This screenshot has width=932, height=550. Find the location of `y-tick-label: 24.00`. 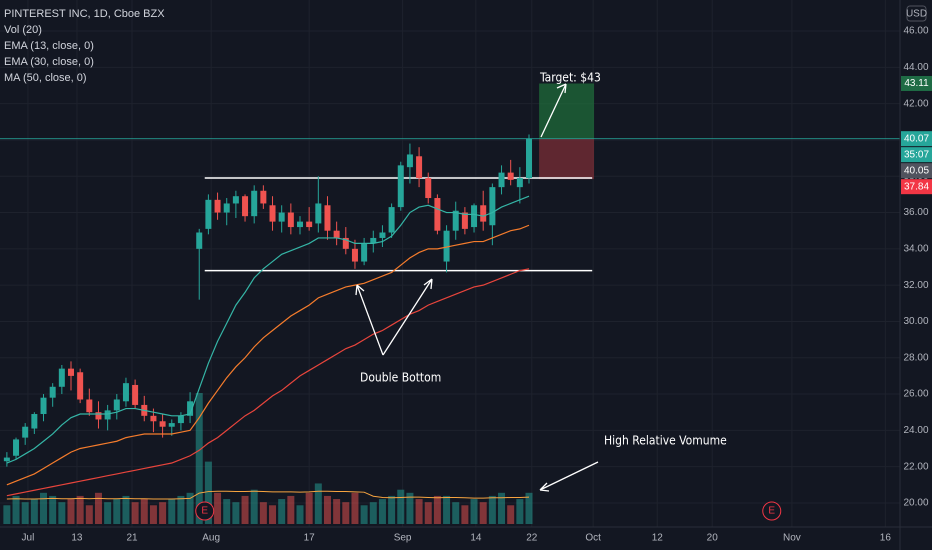

y-tick-label: 24.00 is located at coordinates (915, 430).